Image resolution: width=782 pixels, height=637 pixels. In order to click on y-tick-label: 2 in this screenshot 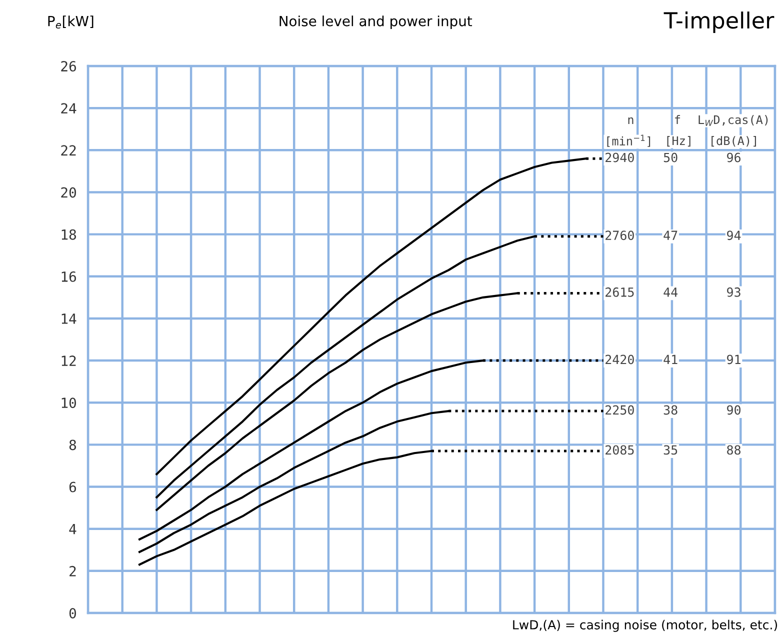, I will do `click(73, 571)`.